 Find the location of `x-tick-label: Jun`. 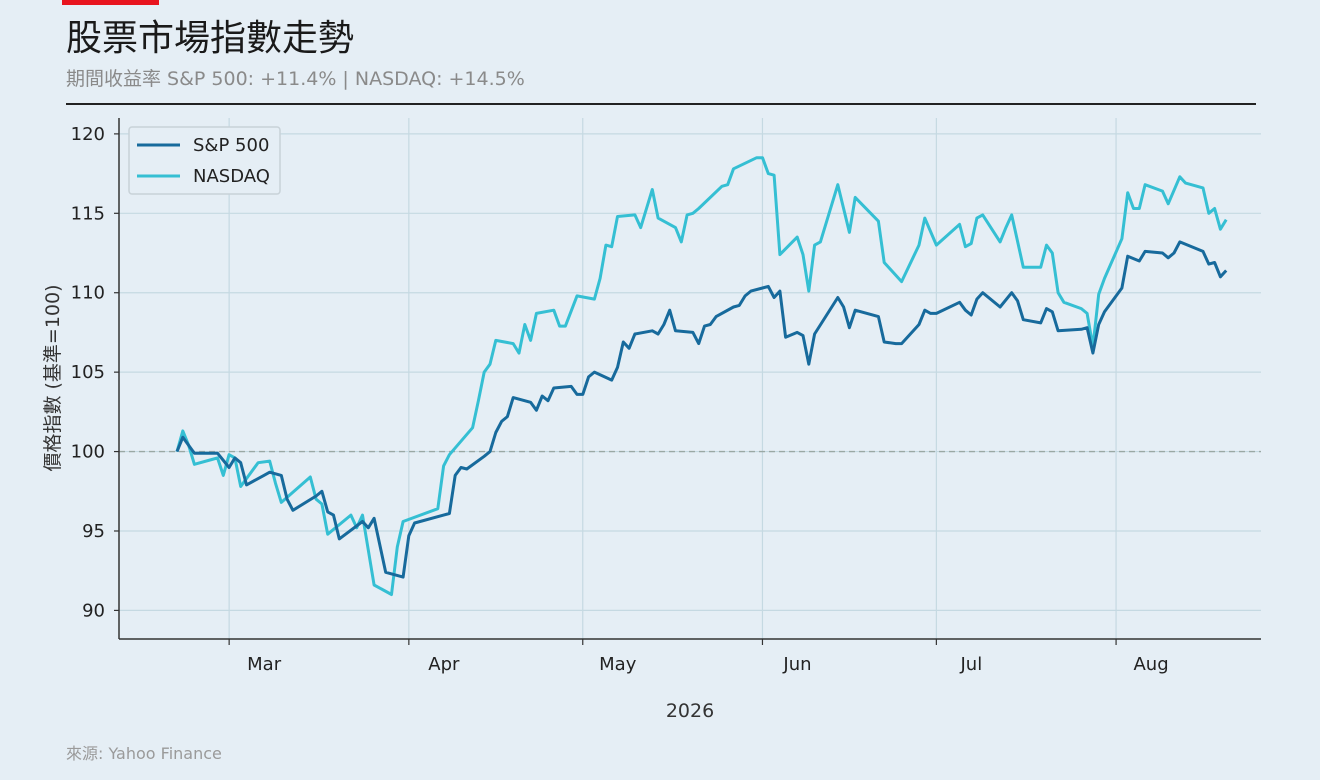

x-tick-label: Jun is located at coordinates (796, 664).